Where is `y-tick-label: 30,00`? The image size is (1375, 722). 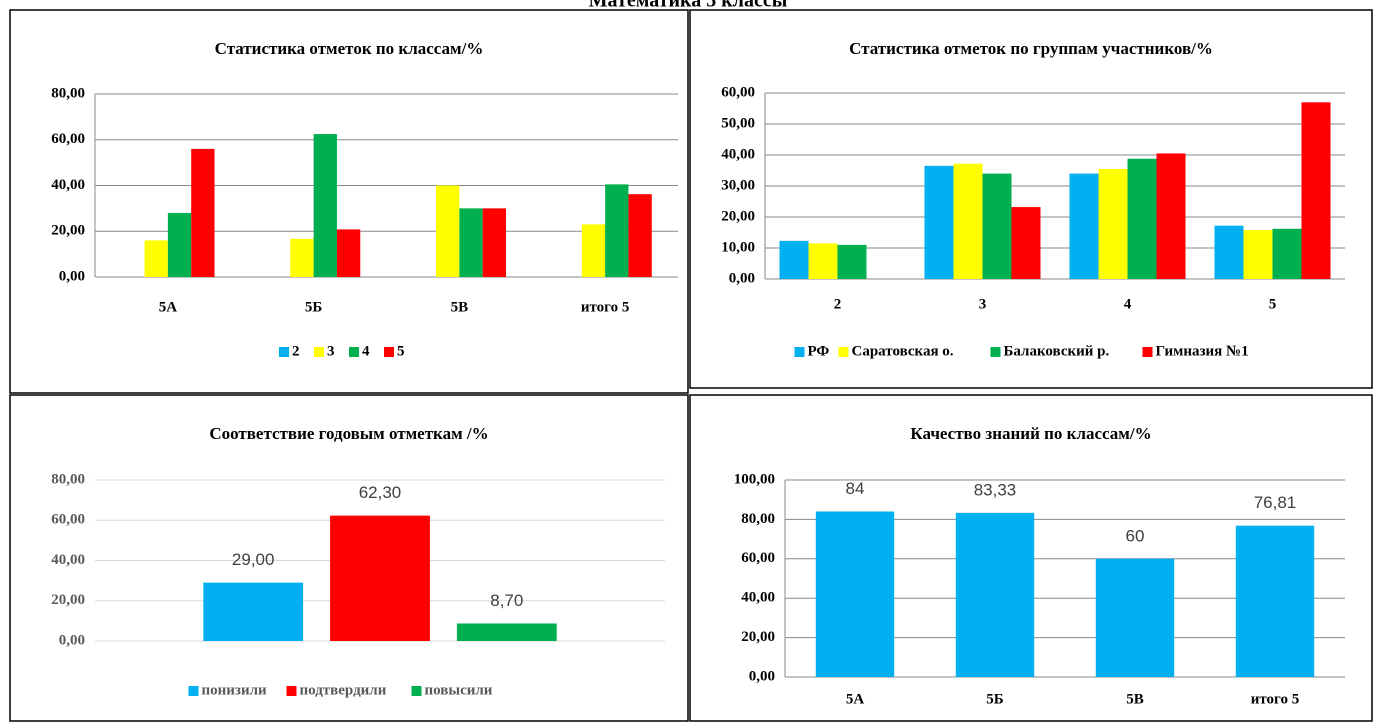
y-tick-label: 30,00 is located at coordinates (738, 185).